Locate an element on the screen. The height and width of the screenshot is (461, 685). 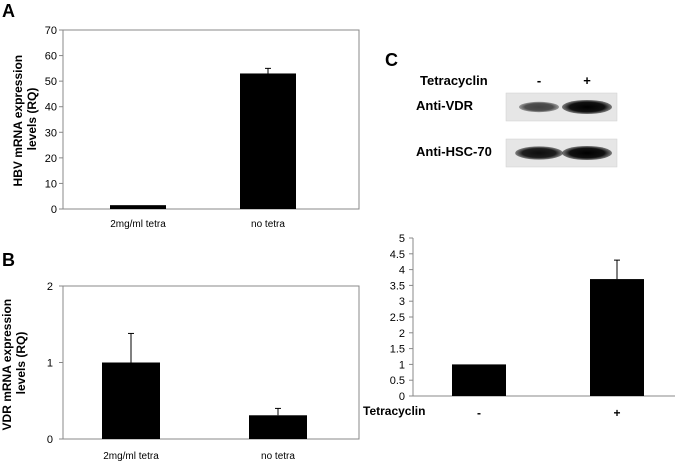
chart-c-category-label: - is located at coordinates (479, 413).